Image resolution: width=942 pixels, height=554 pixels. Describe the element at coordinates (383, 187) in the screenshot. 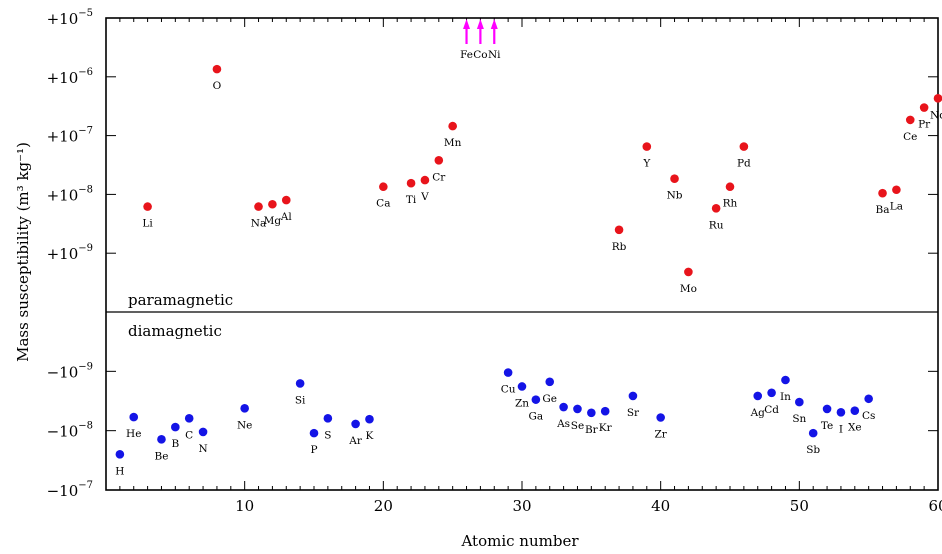

I see `para-point-ca` at that location.